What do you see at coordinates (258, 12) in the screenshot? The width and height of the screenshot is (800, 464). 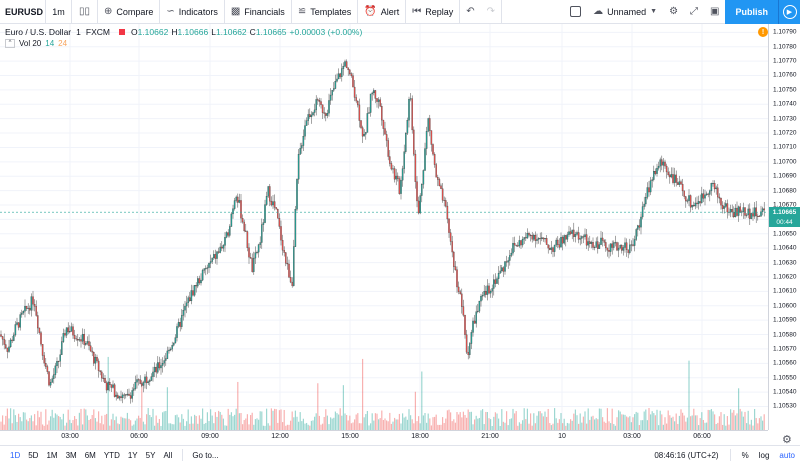 I see `financials-button: ▩ Financials` at bounding box center [258, 12].